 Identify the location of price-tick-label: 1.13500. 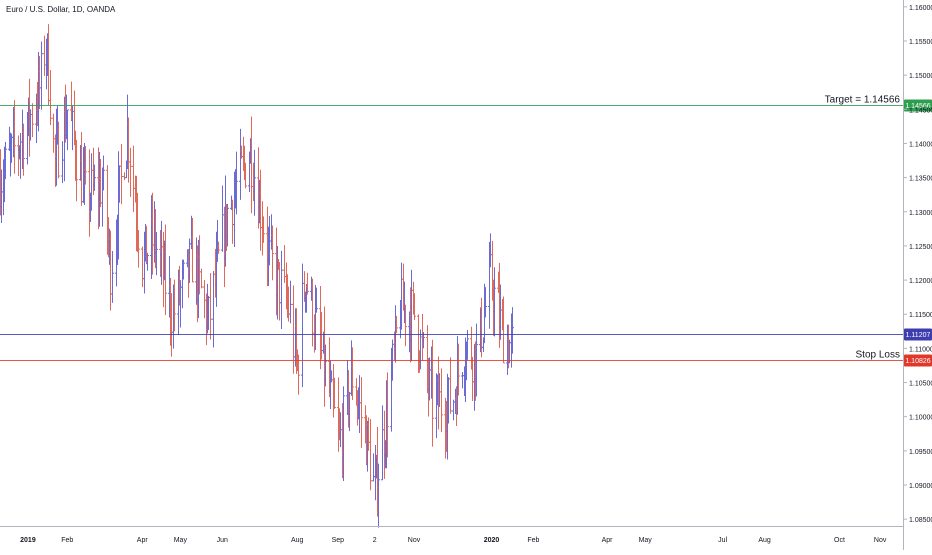
(920, 179).